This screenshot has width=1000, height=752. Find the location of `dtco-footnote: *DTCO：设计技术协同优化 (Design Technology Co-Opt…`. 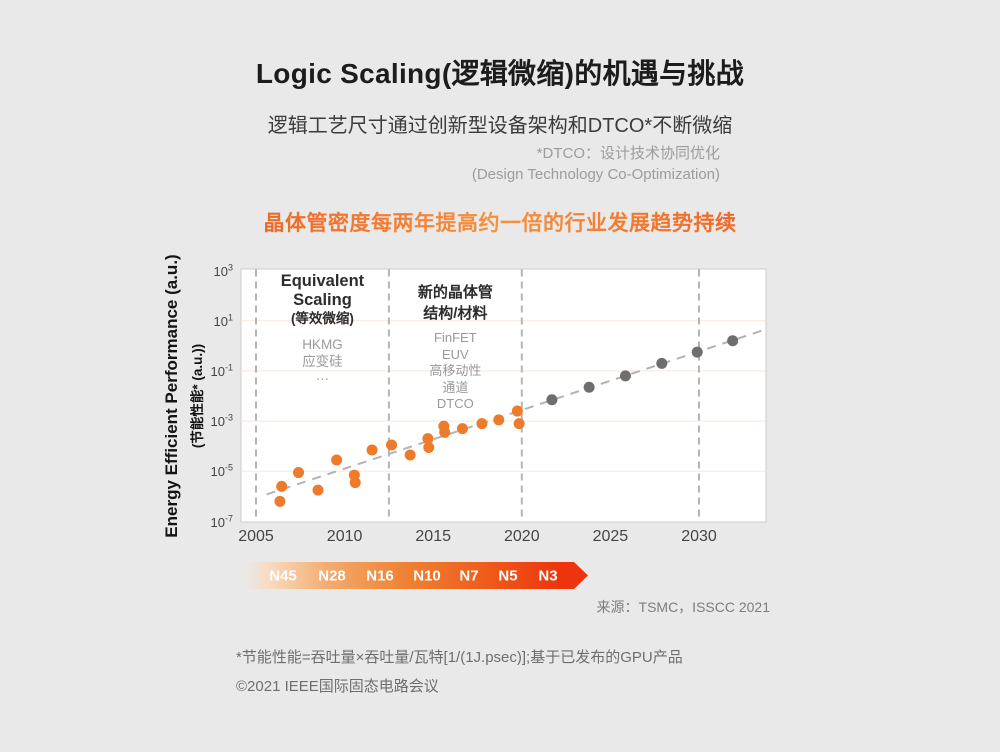

dtco-footnote: *DTCO：设计技术协同优化 (Design Technology Co-Opt… is located at coordinates (596, 164).